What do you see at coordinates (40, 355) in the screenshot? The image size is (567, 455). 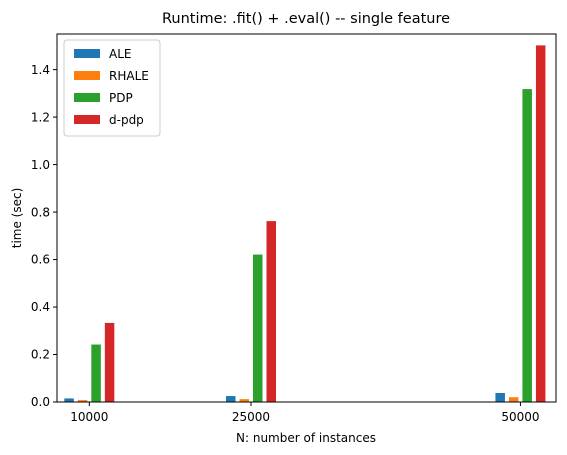 I see `y-tick-label: 0.2` at bounding box center [40, 355].